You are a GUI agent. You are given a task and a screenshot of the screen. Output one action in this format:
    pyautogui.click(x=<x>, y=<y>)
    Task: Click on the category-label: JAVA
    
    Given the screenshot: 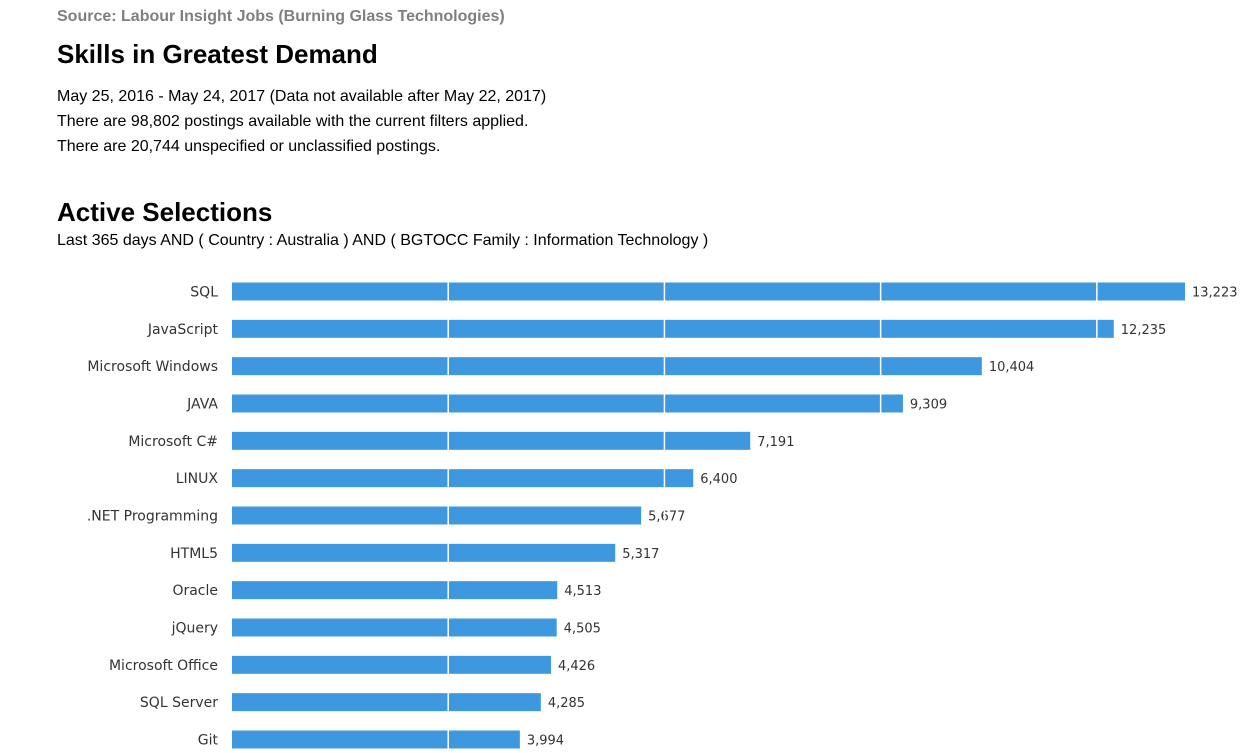 What is the action you would take?
    pyautogui.click(x=202, y=404)
    